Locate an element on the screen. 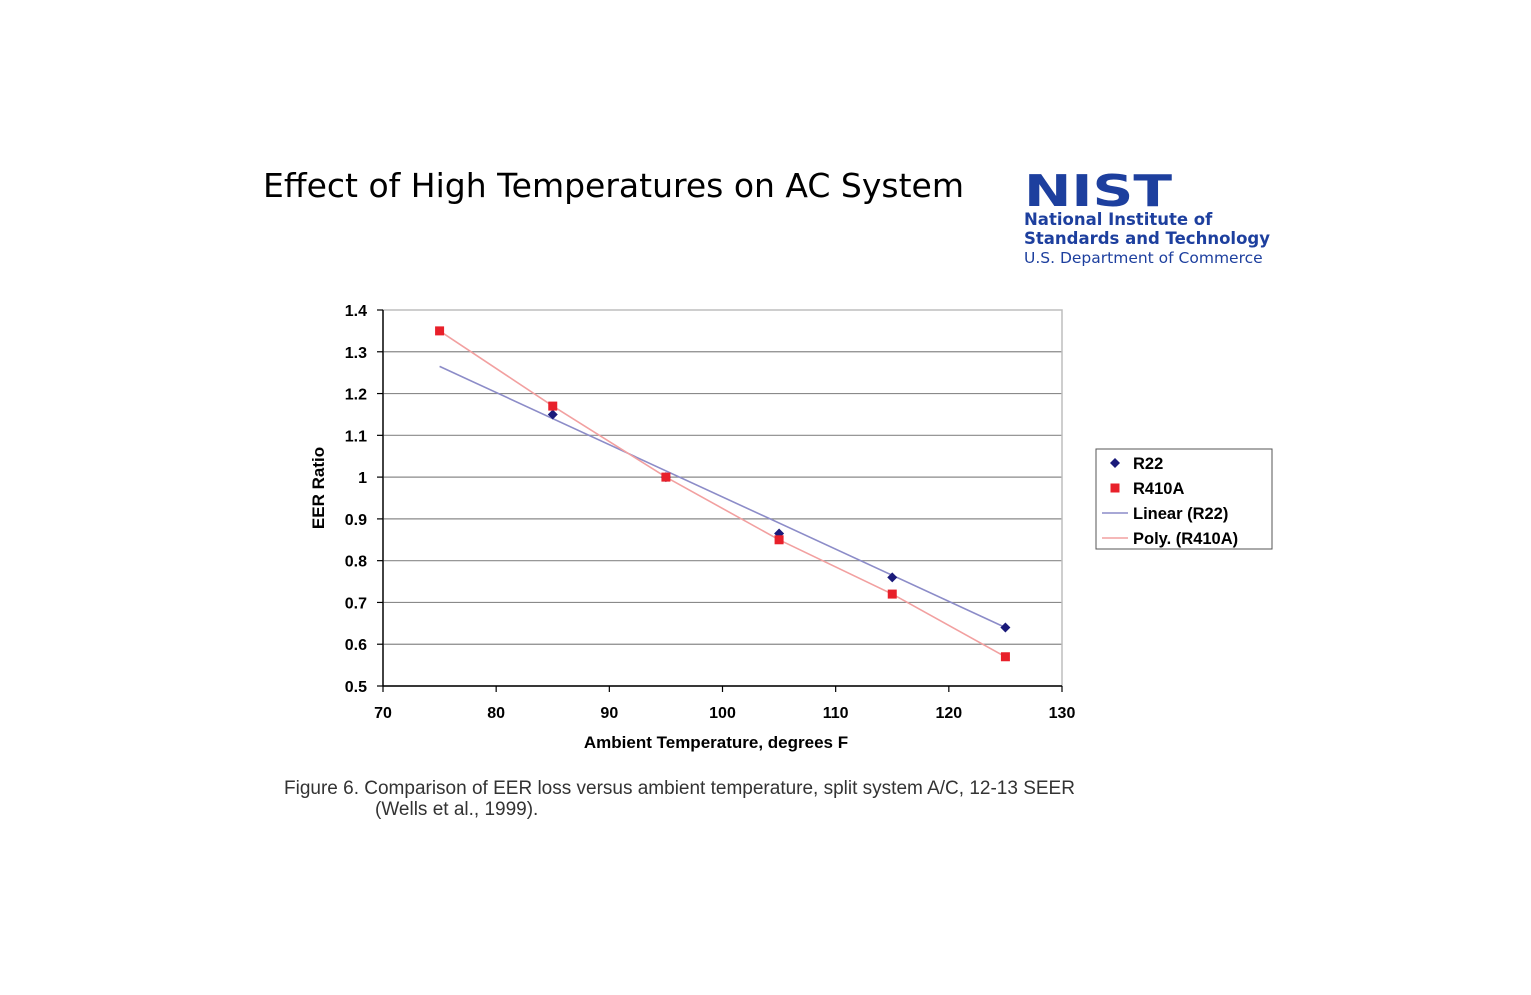  legend-box is located at coordinates (1184, 499).